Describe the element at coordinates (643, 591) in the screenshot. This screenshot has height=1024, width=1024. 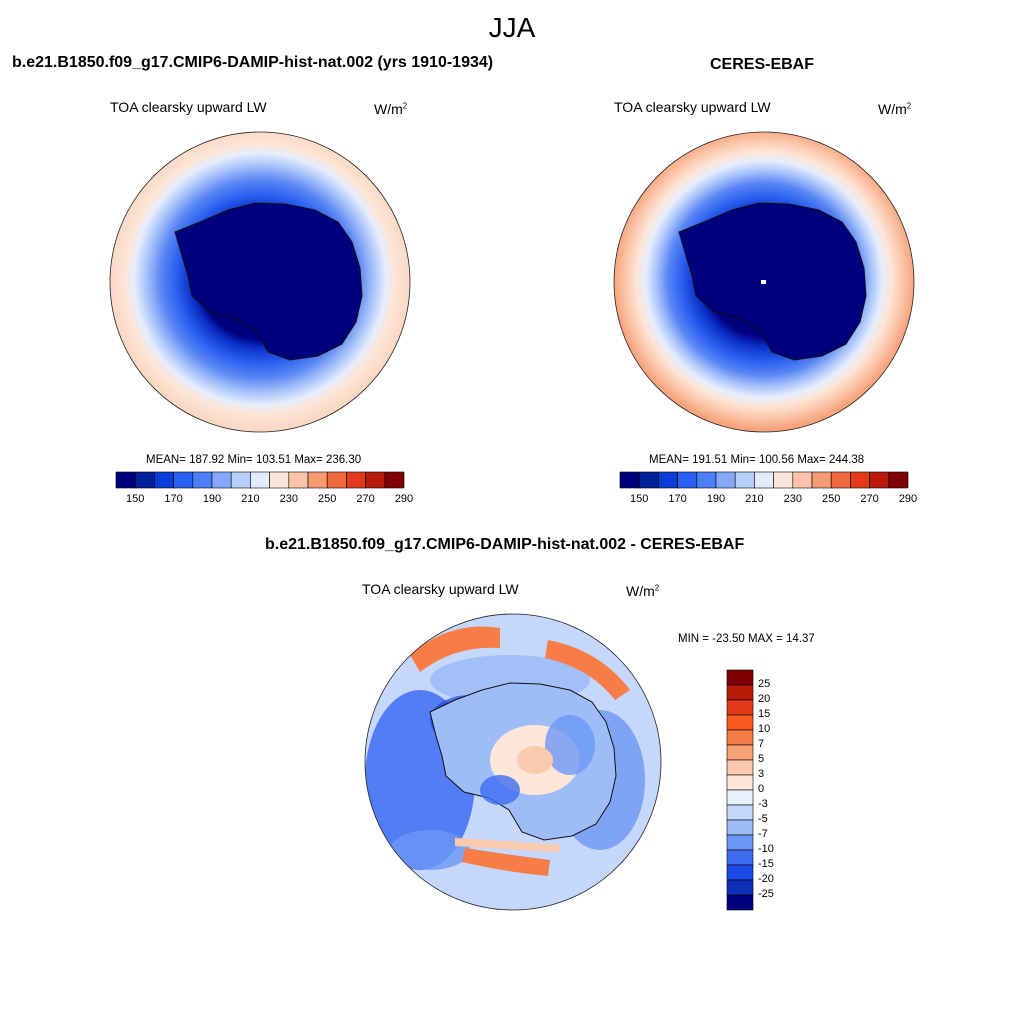
I see `panel-3-units: W/m2` at that location.